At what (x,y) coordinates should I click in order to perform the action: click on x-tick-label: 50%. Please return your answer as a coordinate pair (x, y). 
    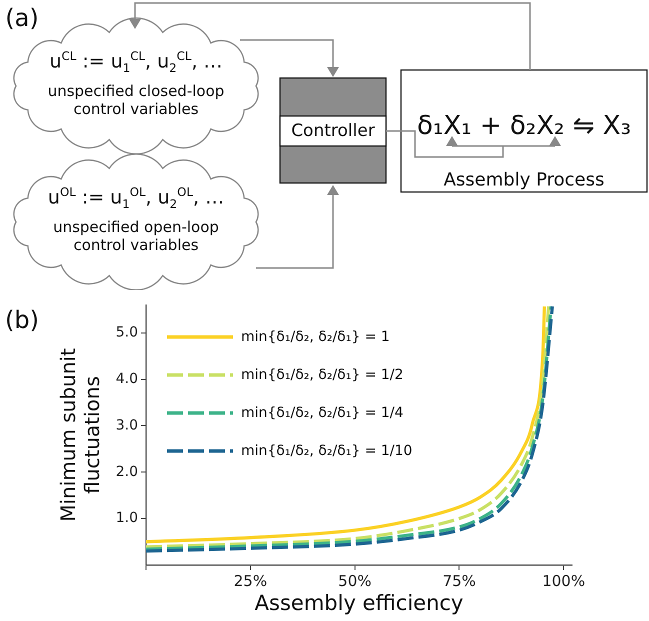
    Looking at the image, I should click on (355, 581).